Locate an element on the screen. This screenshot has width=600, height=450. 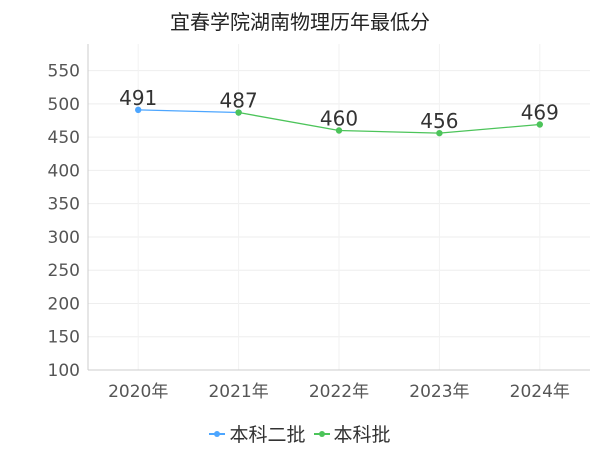
x-tick-label-2: 2022年 is located at coordinates (339, 392).